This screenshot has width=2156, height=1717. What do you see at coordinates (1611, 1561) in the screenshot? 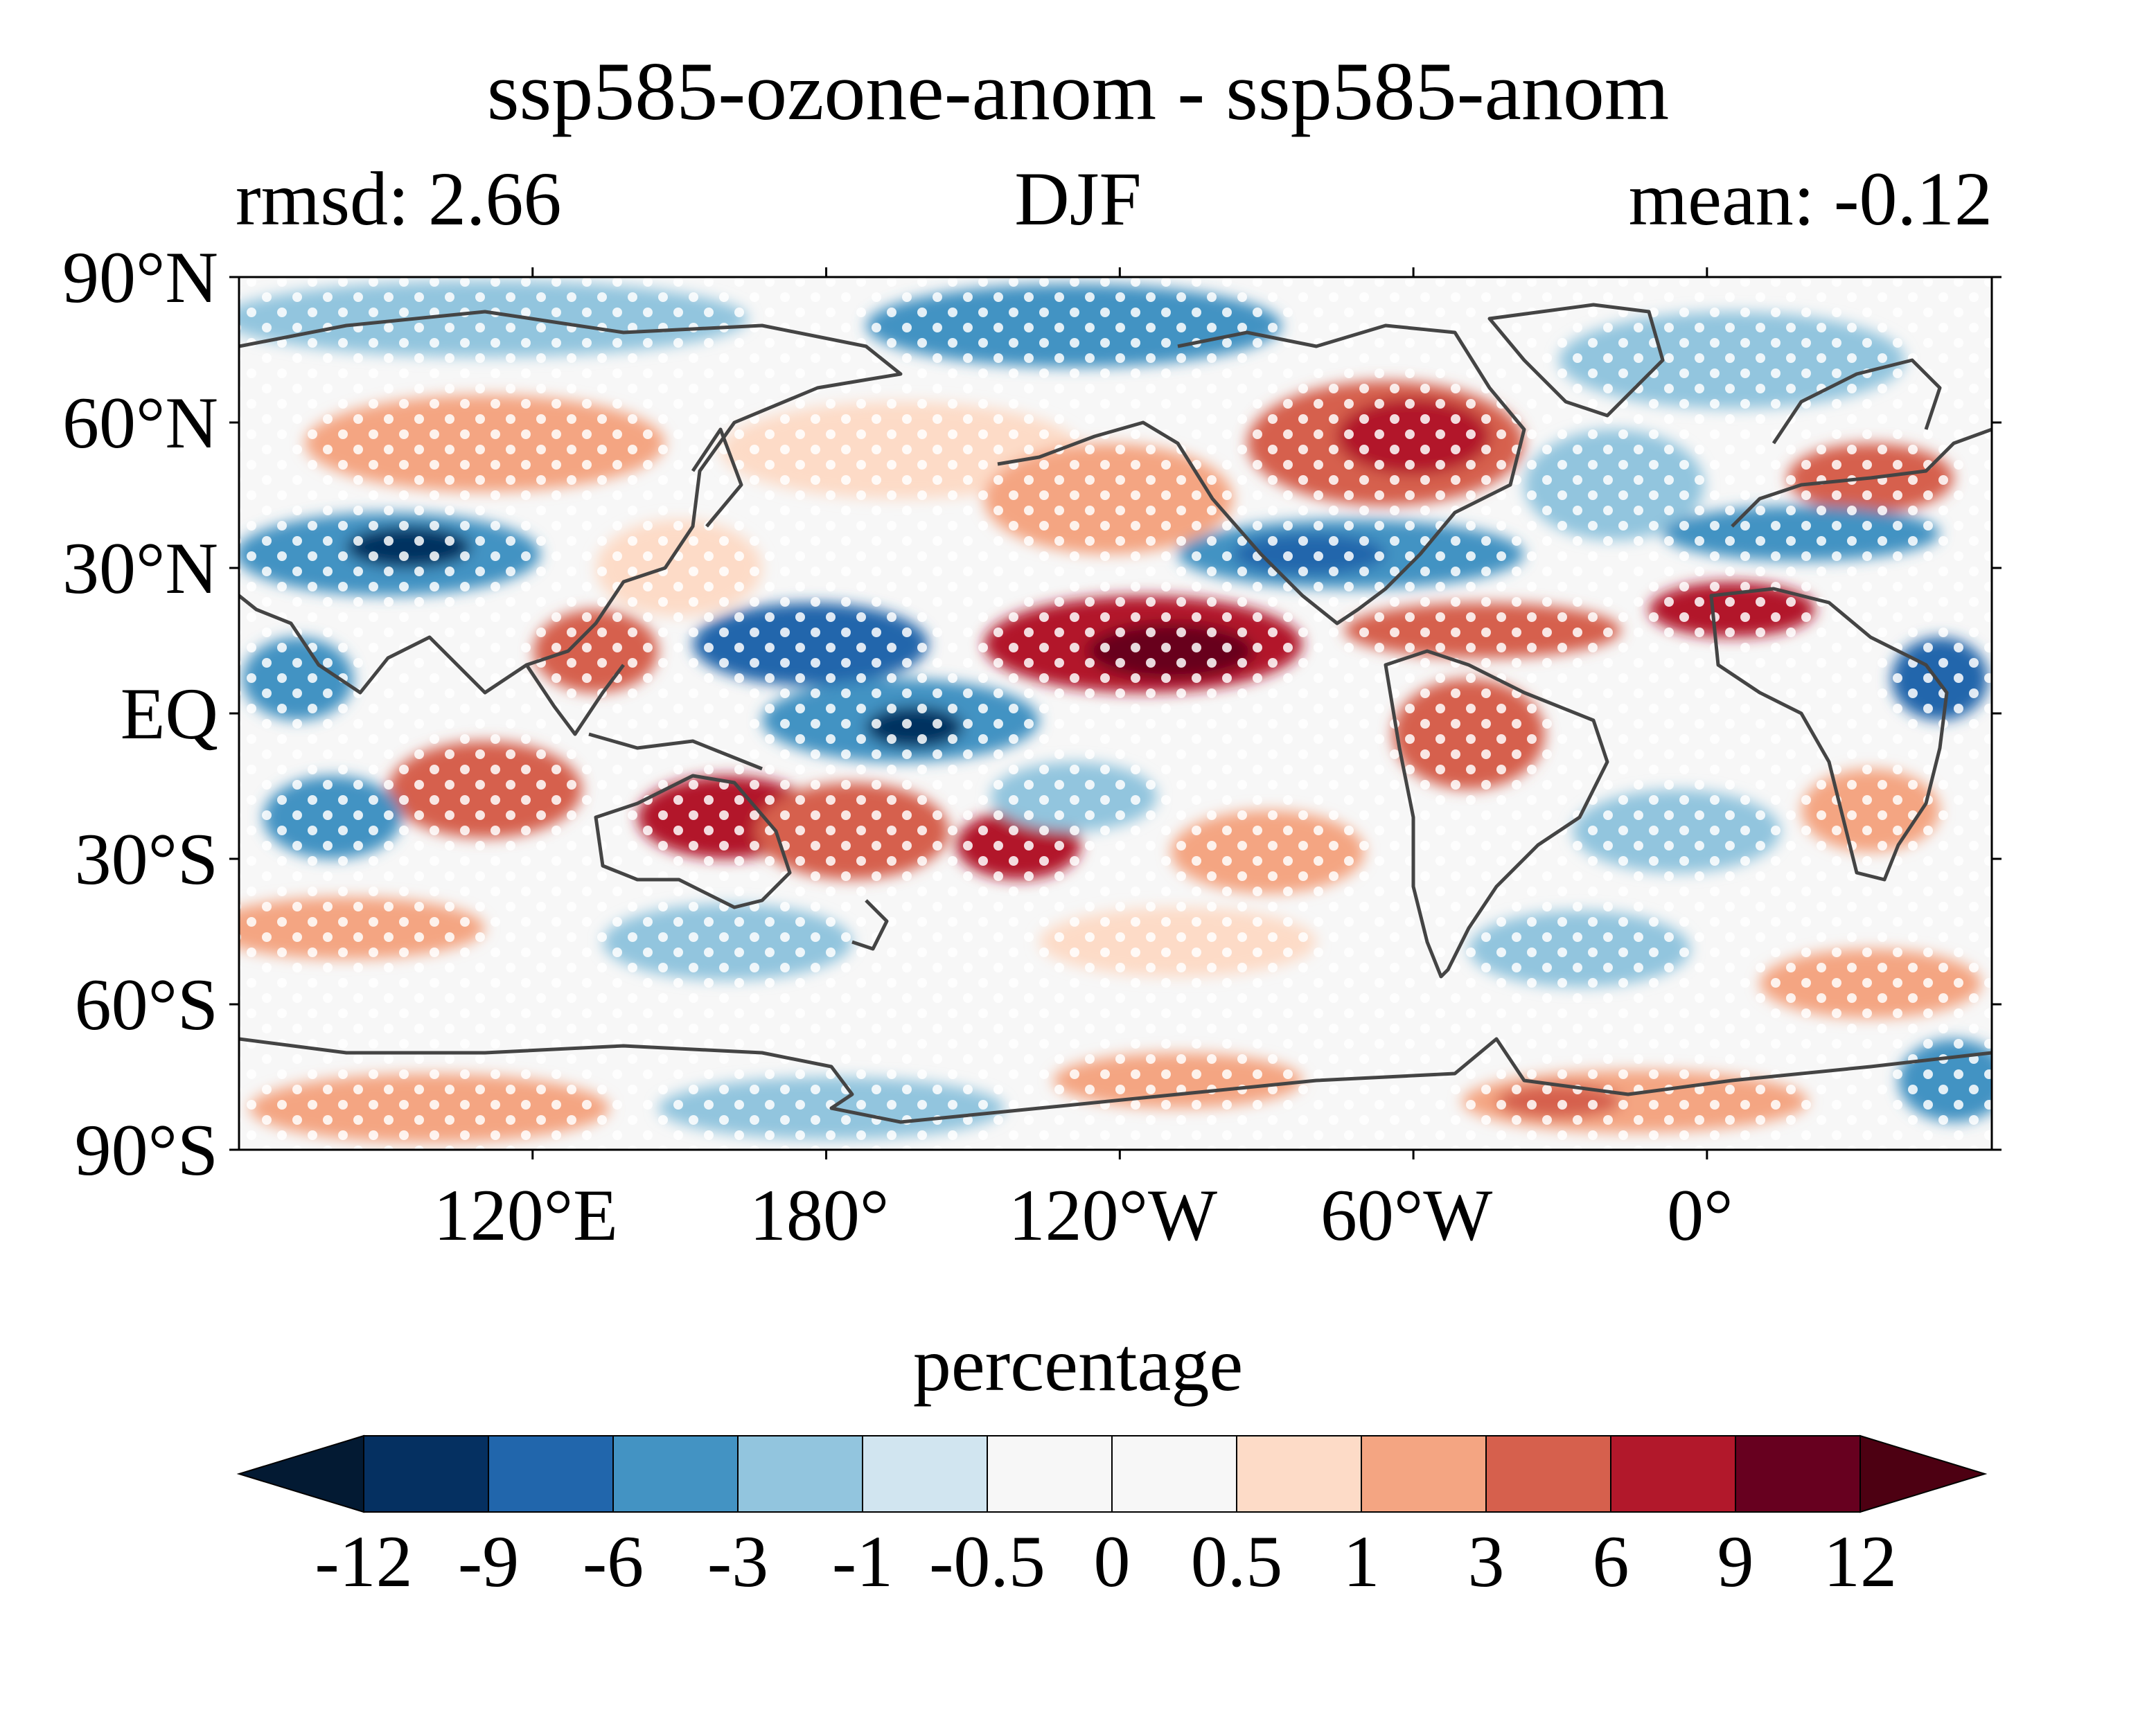
I see `colorbar-tick-label: 6` at bounding box center [1611, 1561].